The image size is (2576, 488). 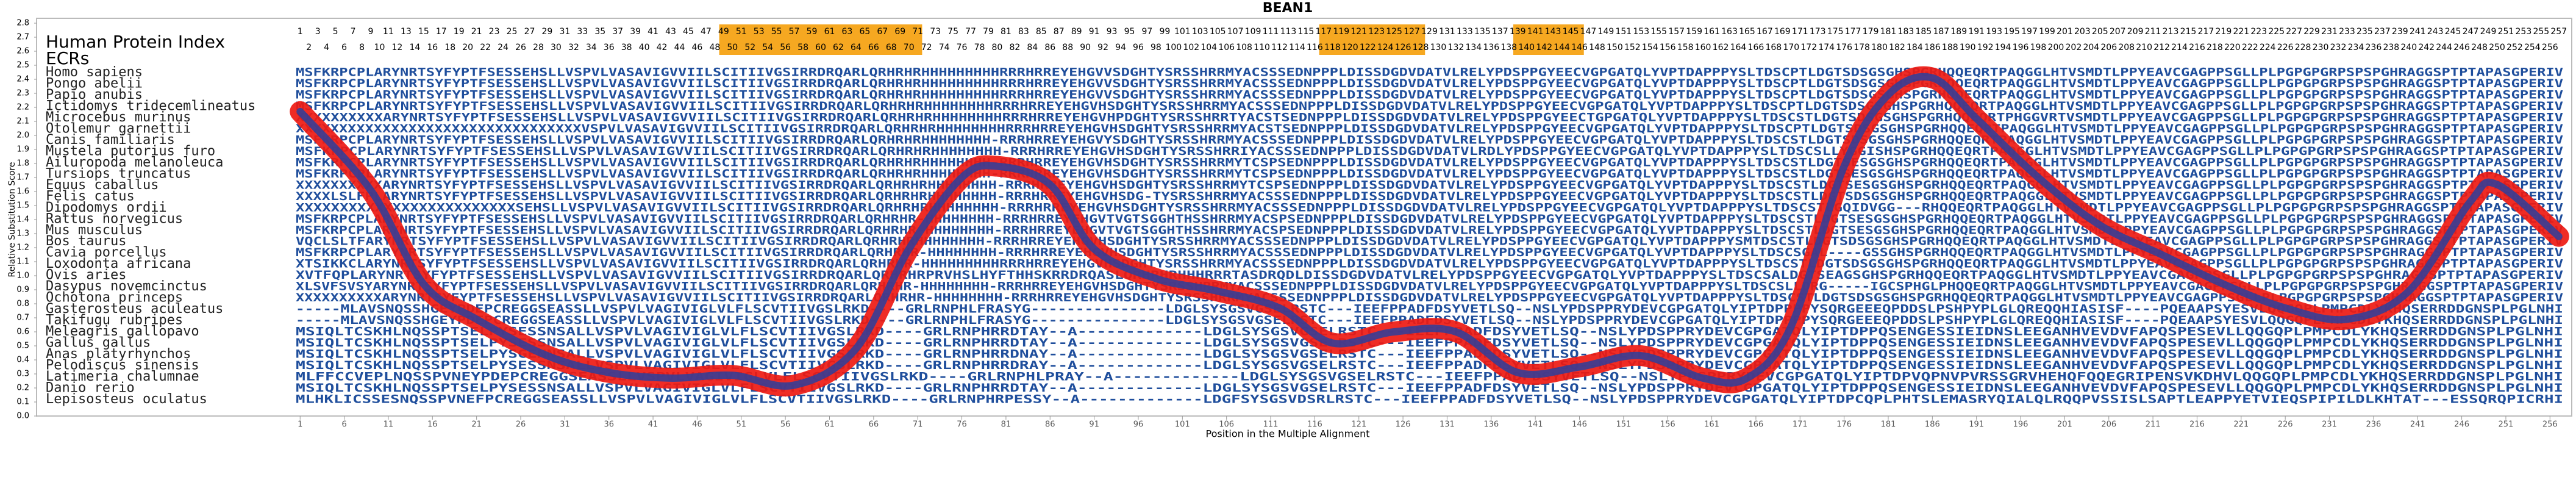 I want to click on position-number: 70, so click(x=909, y=47).